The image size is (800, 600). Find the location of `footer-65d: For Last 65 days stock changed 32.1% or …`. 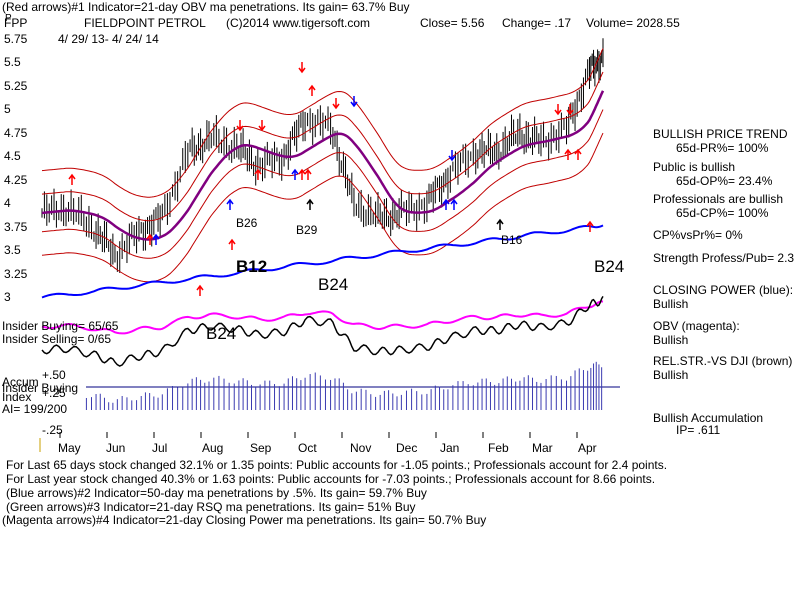

footer-65d: For Last 65 days stock changed 32.1% or … is located at coordinates (337, 465).